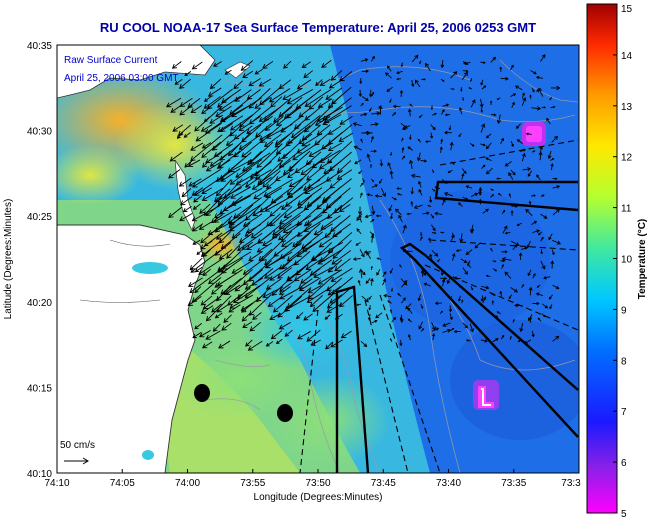 Image resolution: width=651 pixels, height=519 pixels. Describe the element at coordinates (317, 483) in the screenshot. I see `x-tick-label: 73:50` at that location.